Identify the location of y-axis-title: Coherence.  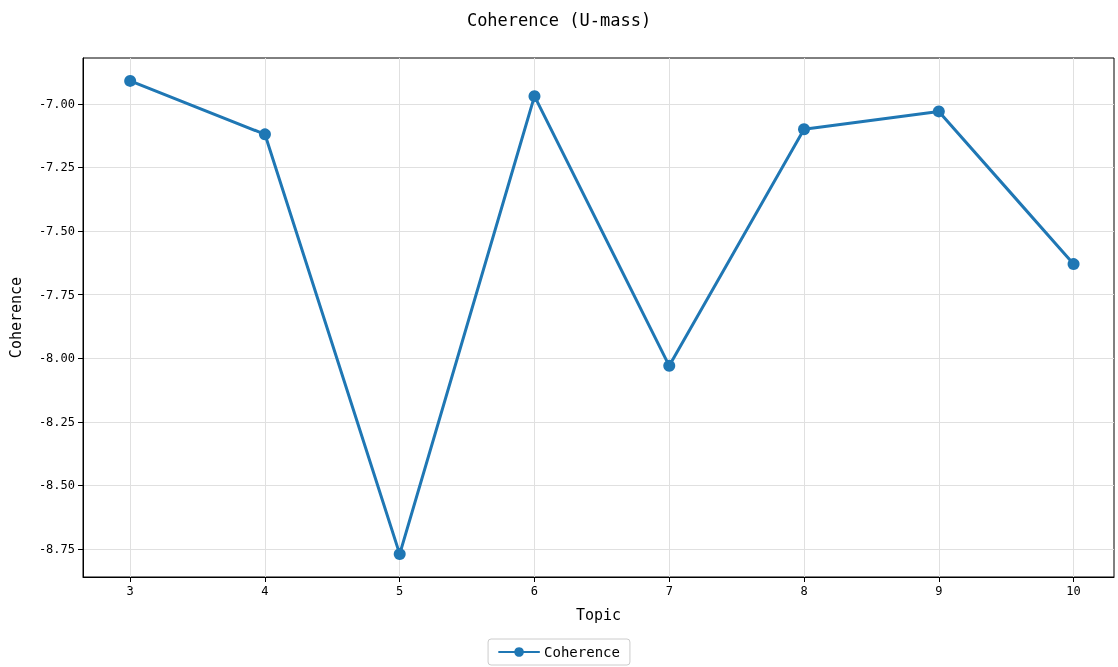
(15, 317).